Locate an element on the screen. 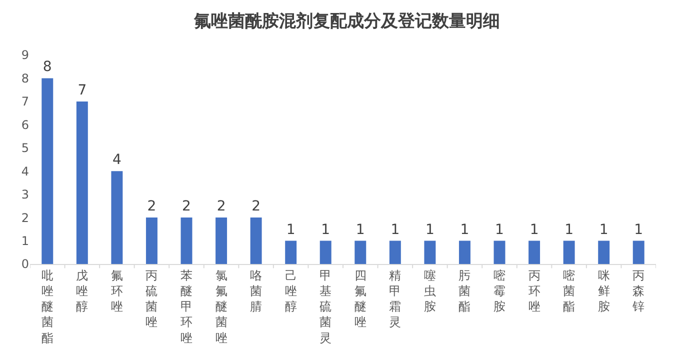 The image size is (694, 361). x-tick-label: 咪鲜胺 is located at coordinates (604, 291).